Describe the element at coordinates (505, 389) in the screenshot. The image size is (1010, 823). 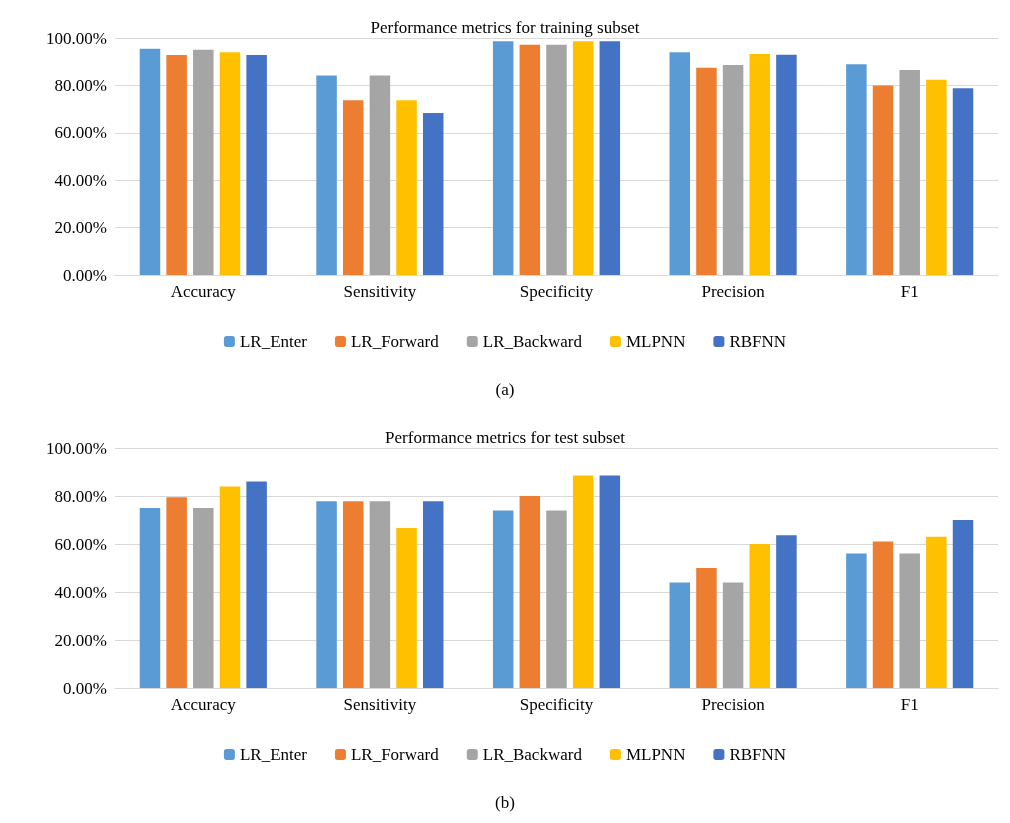
I see `text: (a)` at that location.